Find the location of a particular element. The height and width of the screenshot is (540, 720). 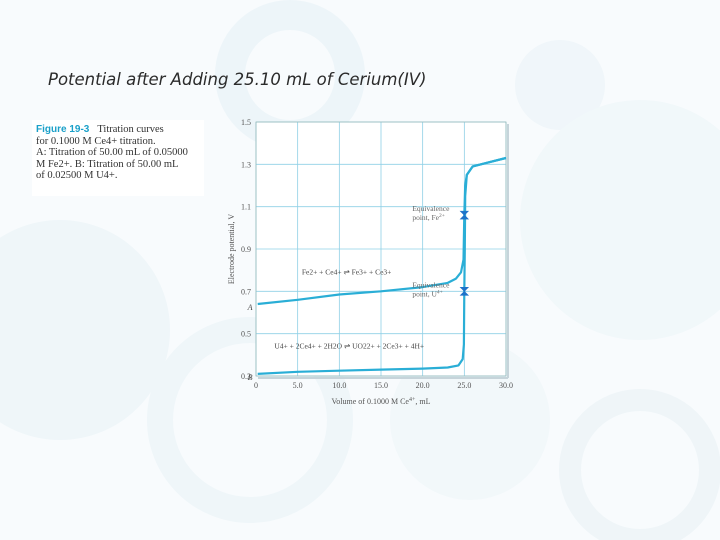

equivalence-label: point, Fe2+ is located at coordinates (428, 217).